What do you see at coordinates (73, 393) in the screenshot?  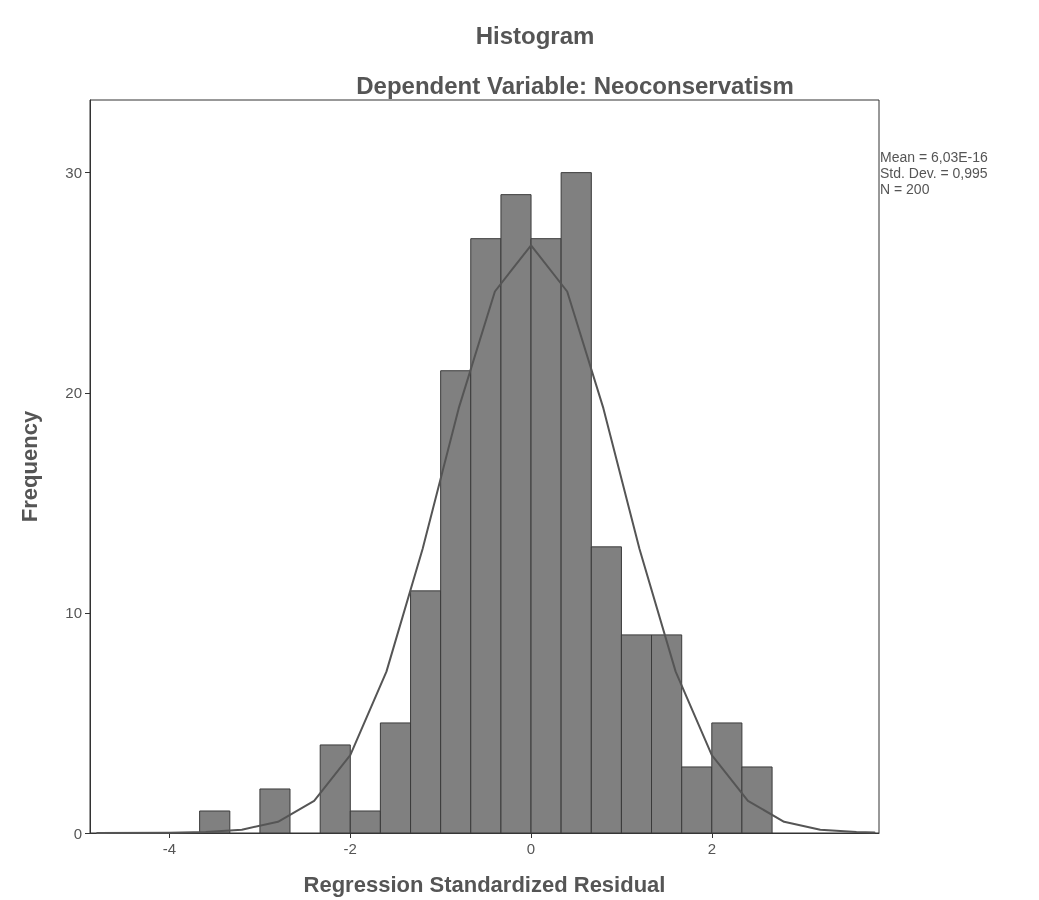 I see `y-tick-label: 20` at bounding box center [73, 393].